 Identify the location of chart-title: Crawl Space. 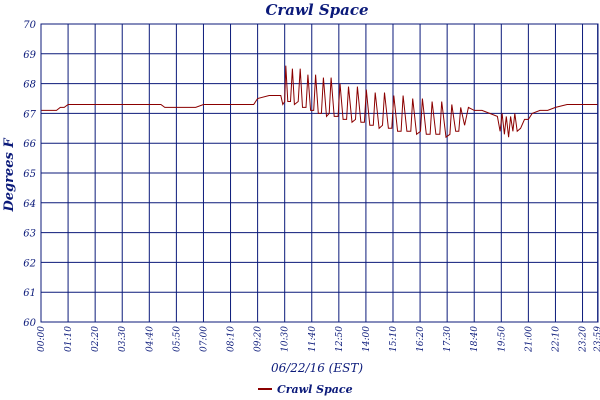
(316, 10).